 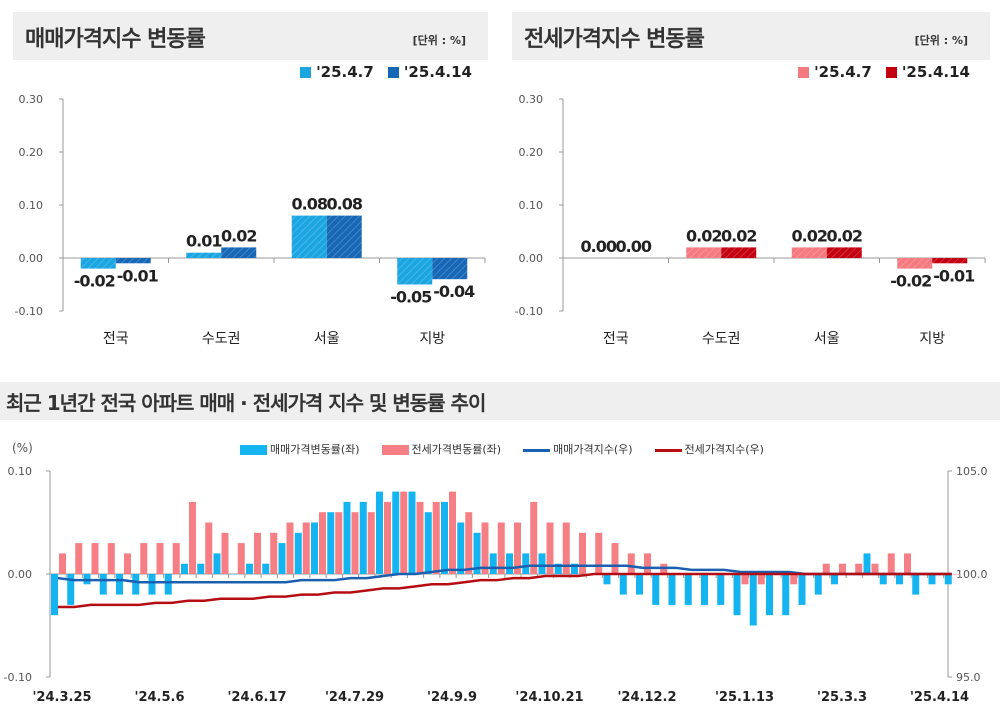 I want to click on x-tick-label: '24.7.29, so click(x=354, y=697).